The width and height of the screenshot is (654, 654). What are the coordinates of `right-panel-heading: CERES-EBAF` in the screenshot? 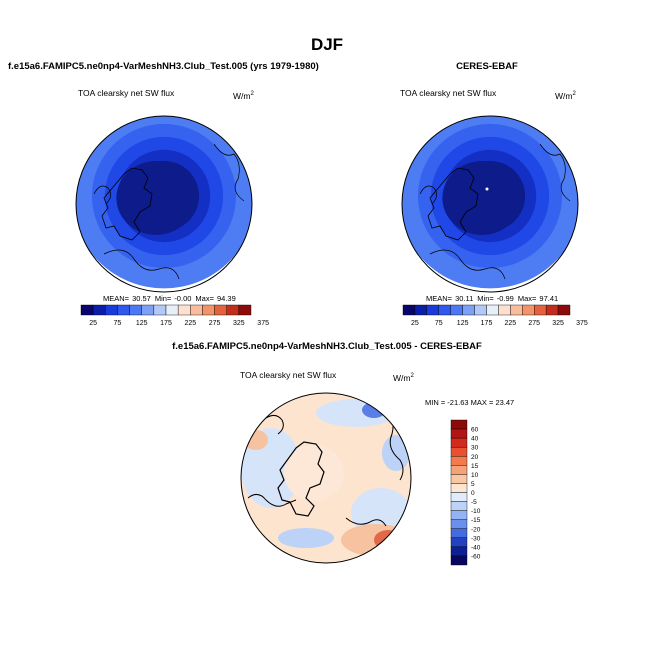 It's located at (487, 66).